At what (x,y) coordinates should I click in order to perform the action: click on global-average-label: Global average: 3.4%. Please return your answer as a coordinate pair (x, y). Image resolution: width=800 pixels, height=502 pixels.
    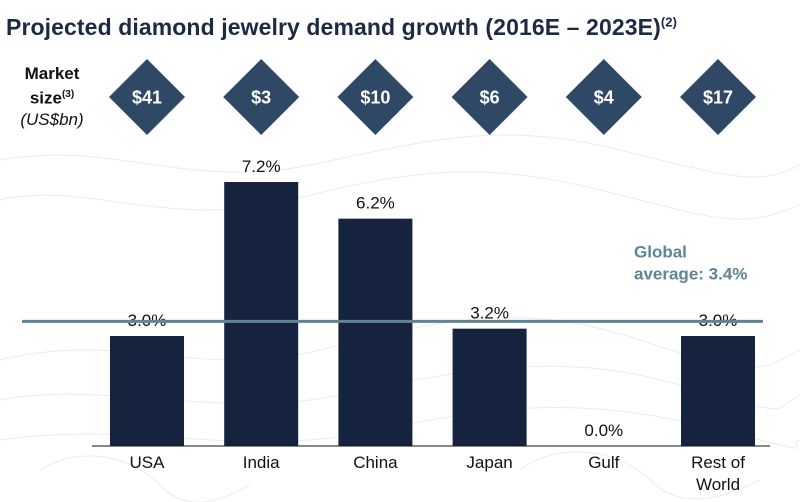
    Looking at the image, I should click on (690, 262).